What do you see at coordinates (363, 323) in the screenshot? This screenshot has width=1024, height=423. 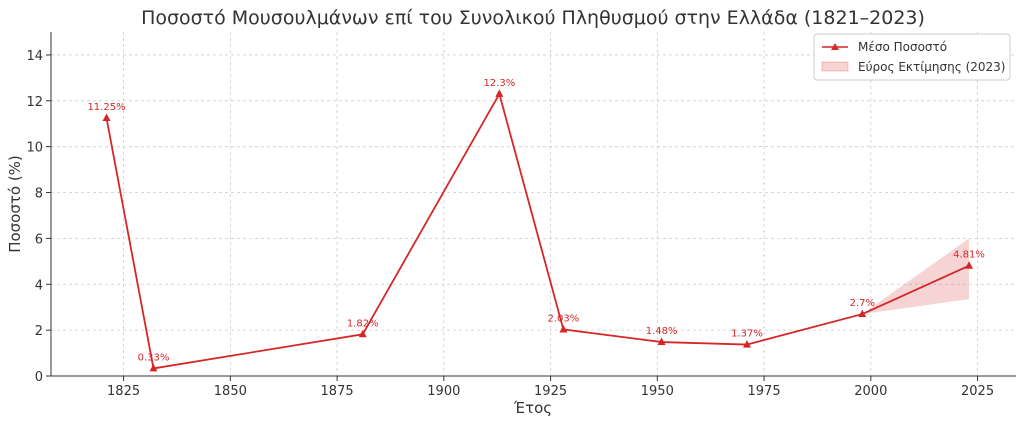 I see `data-label: 1.82%` at bounding box center [363, 323].